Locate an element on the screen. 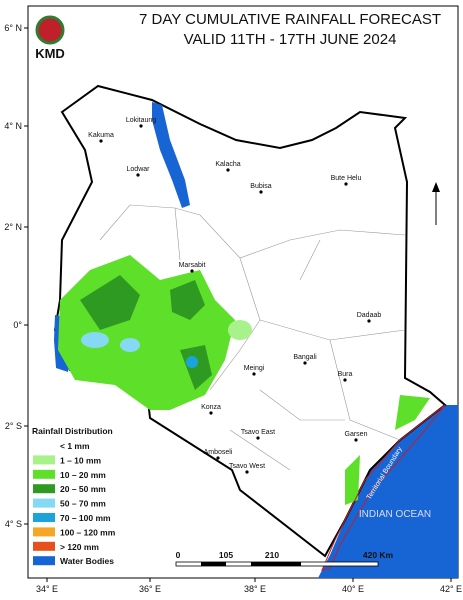 The width and height of the screenshot is (463, 600). legend-label: < 1 mm is located at coordinates (75, 446).